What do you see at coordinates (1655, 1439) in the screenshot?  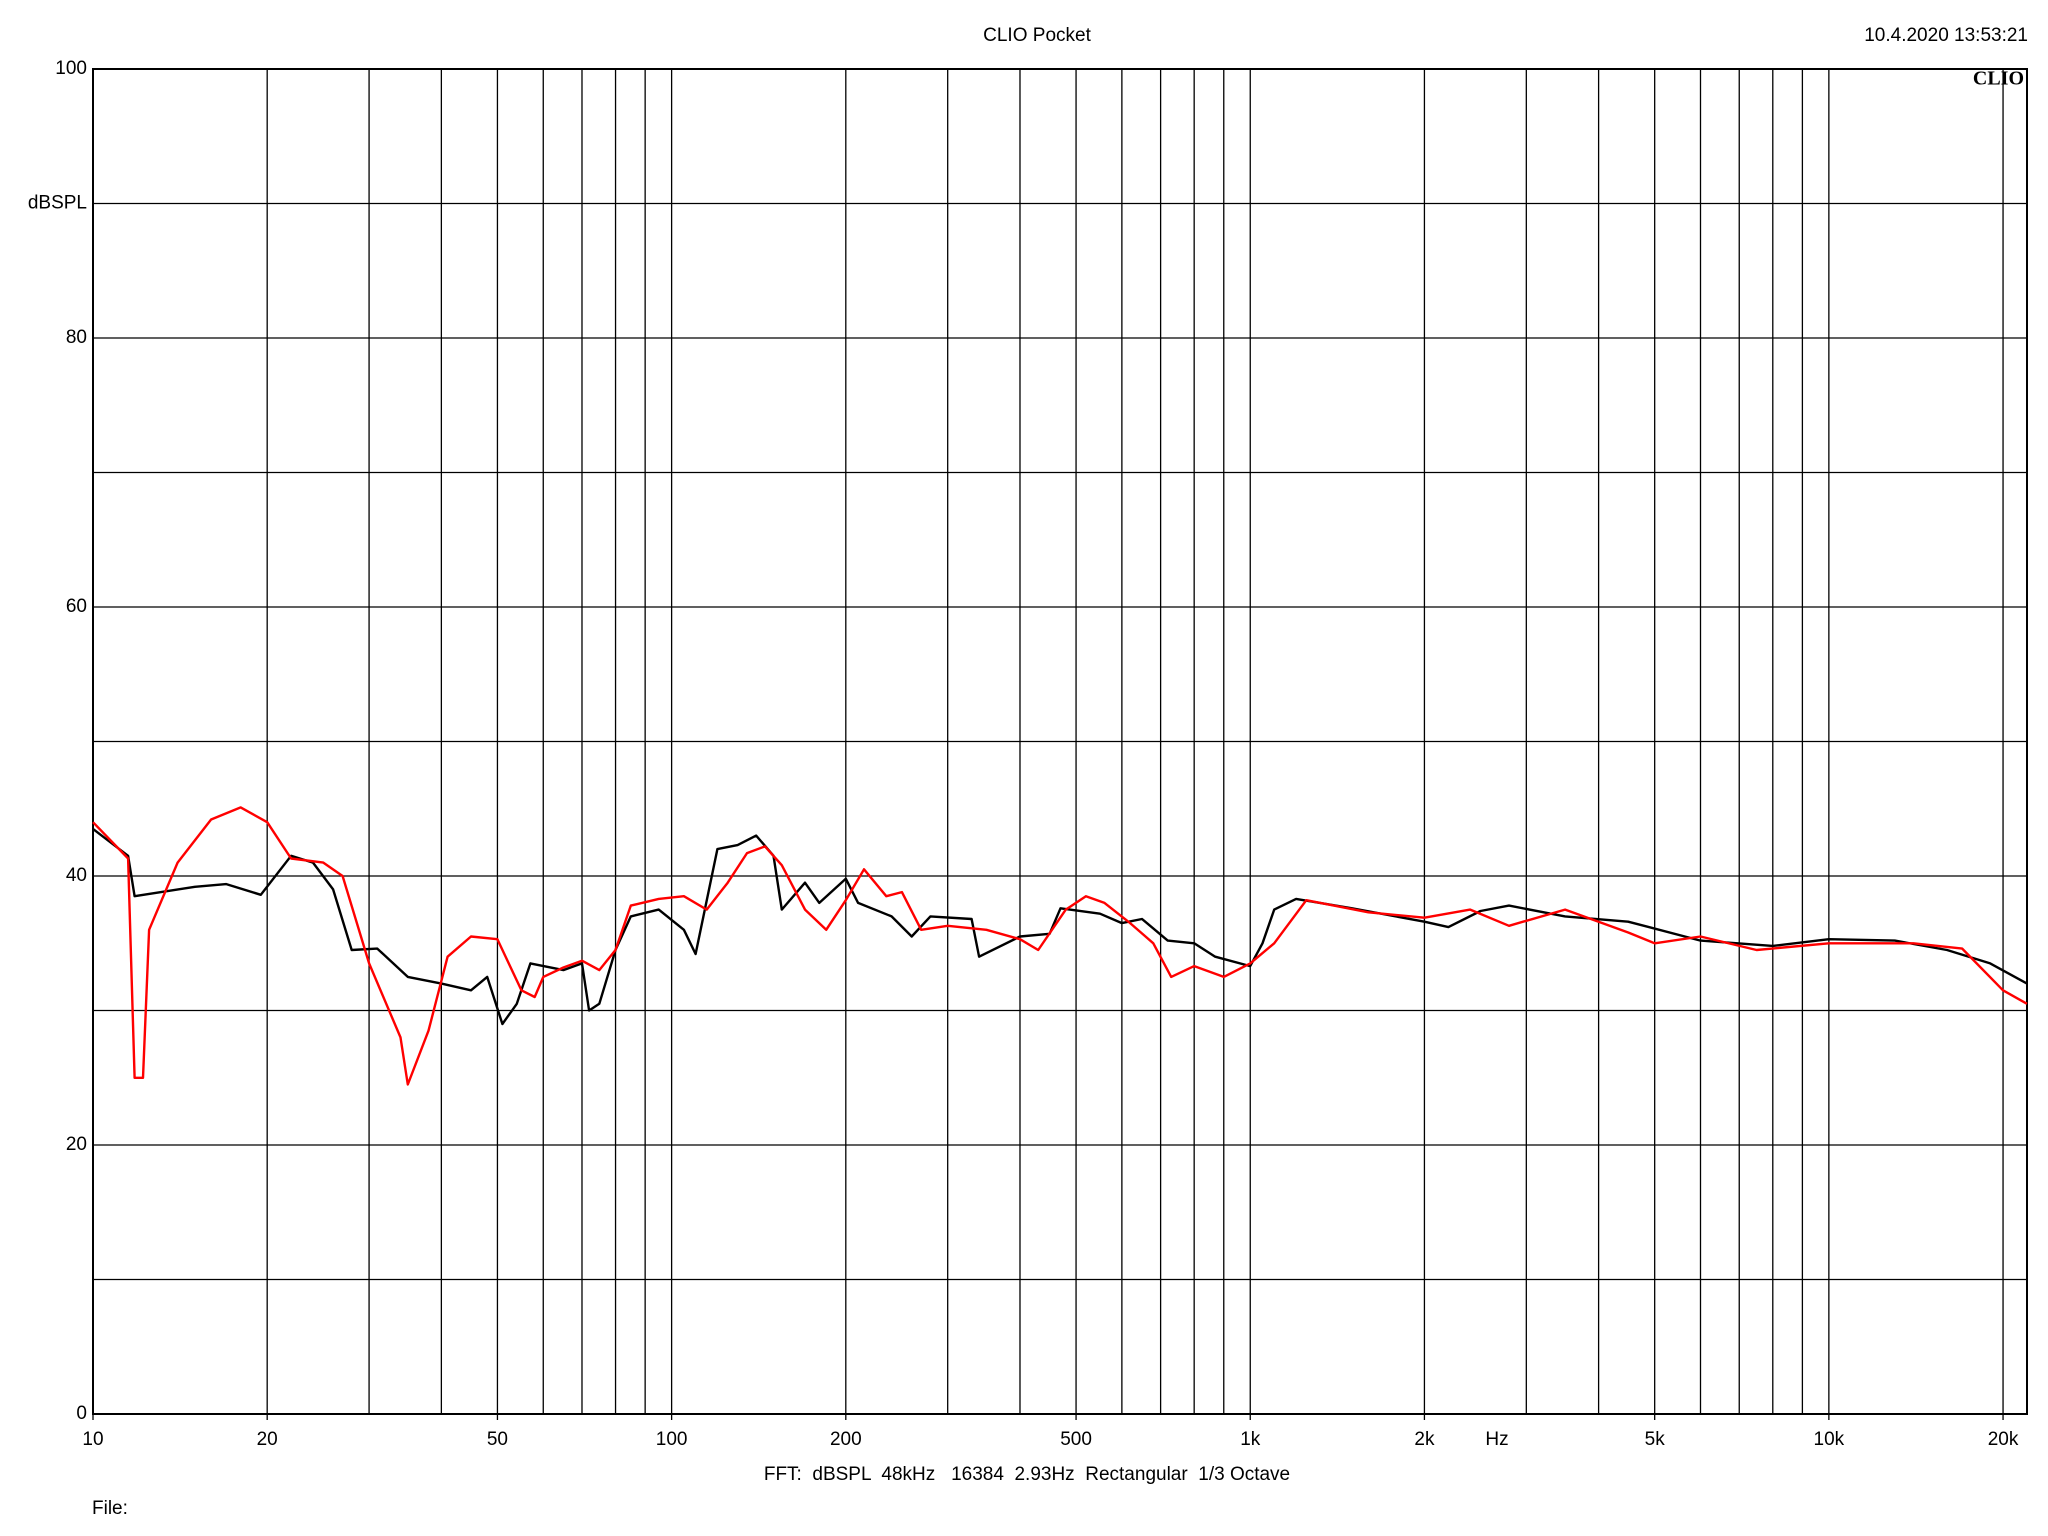 I see `x-tick-label: 5k` at bounding box center [1655, 1439].